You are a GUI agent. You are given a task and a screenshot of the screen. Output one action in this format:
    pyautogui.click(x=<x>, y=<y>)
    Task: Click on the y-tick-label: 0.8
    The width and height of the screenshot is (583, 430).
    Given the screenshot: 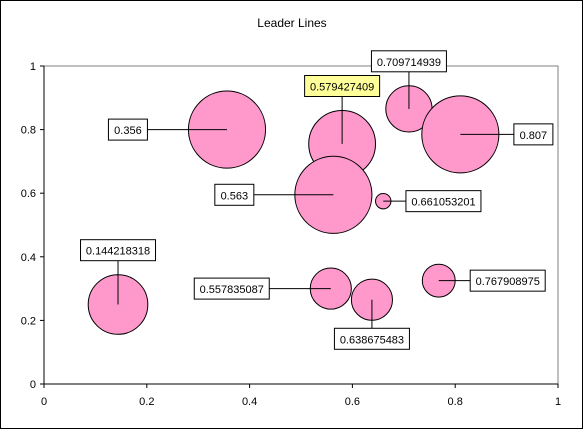 What is the action you would take?
    pyautogui.click(x=28, y=131)
    